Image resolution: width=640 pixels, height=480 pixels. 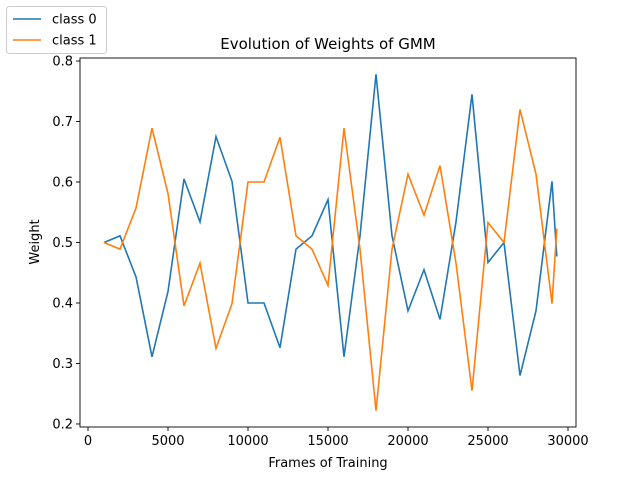 I want to click on y-tick-label: 0.4, so click(x=62, y=303).